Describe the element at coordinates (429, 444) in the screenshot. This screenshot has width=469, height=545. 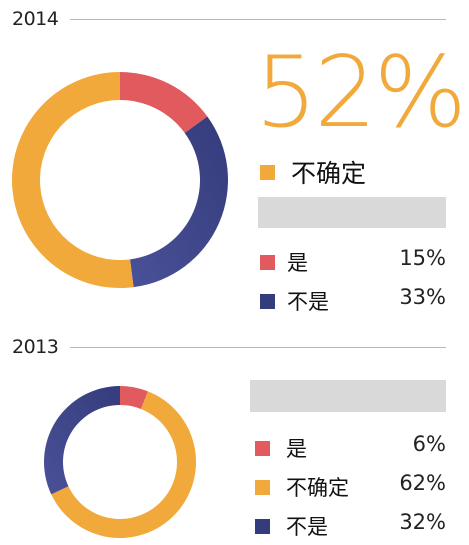
I see `value-yes-2013: 6%` at that location.